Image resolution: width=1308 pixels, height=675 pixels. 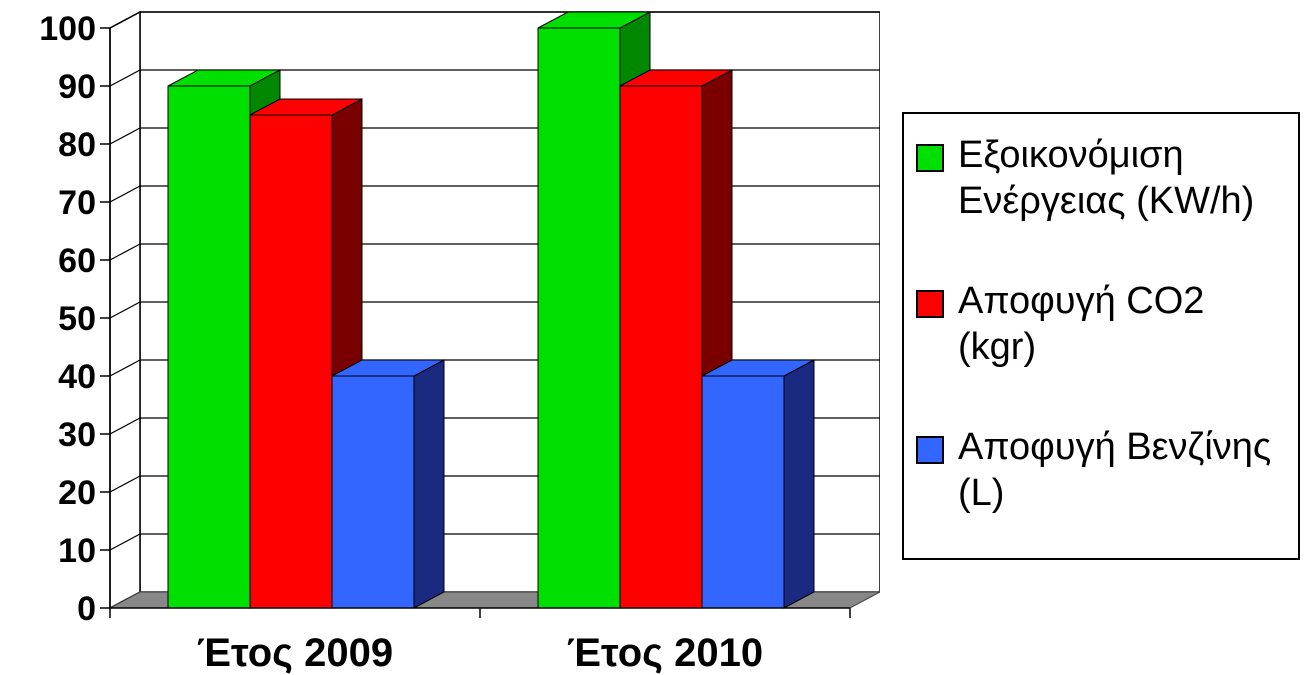 What do you see at coordinates (77, 261) in the screenshot?
I see `y-tick-label: 60` at bounding box center [77, 261].